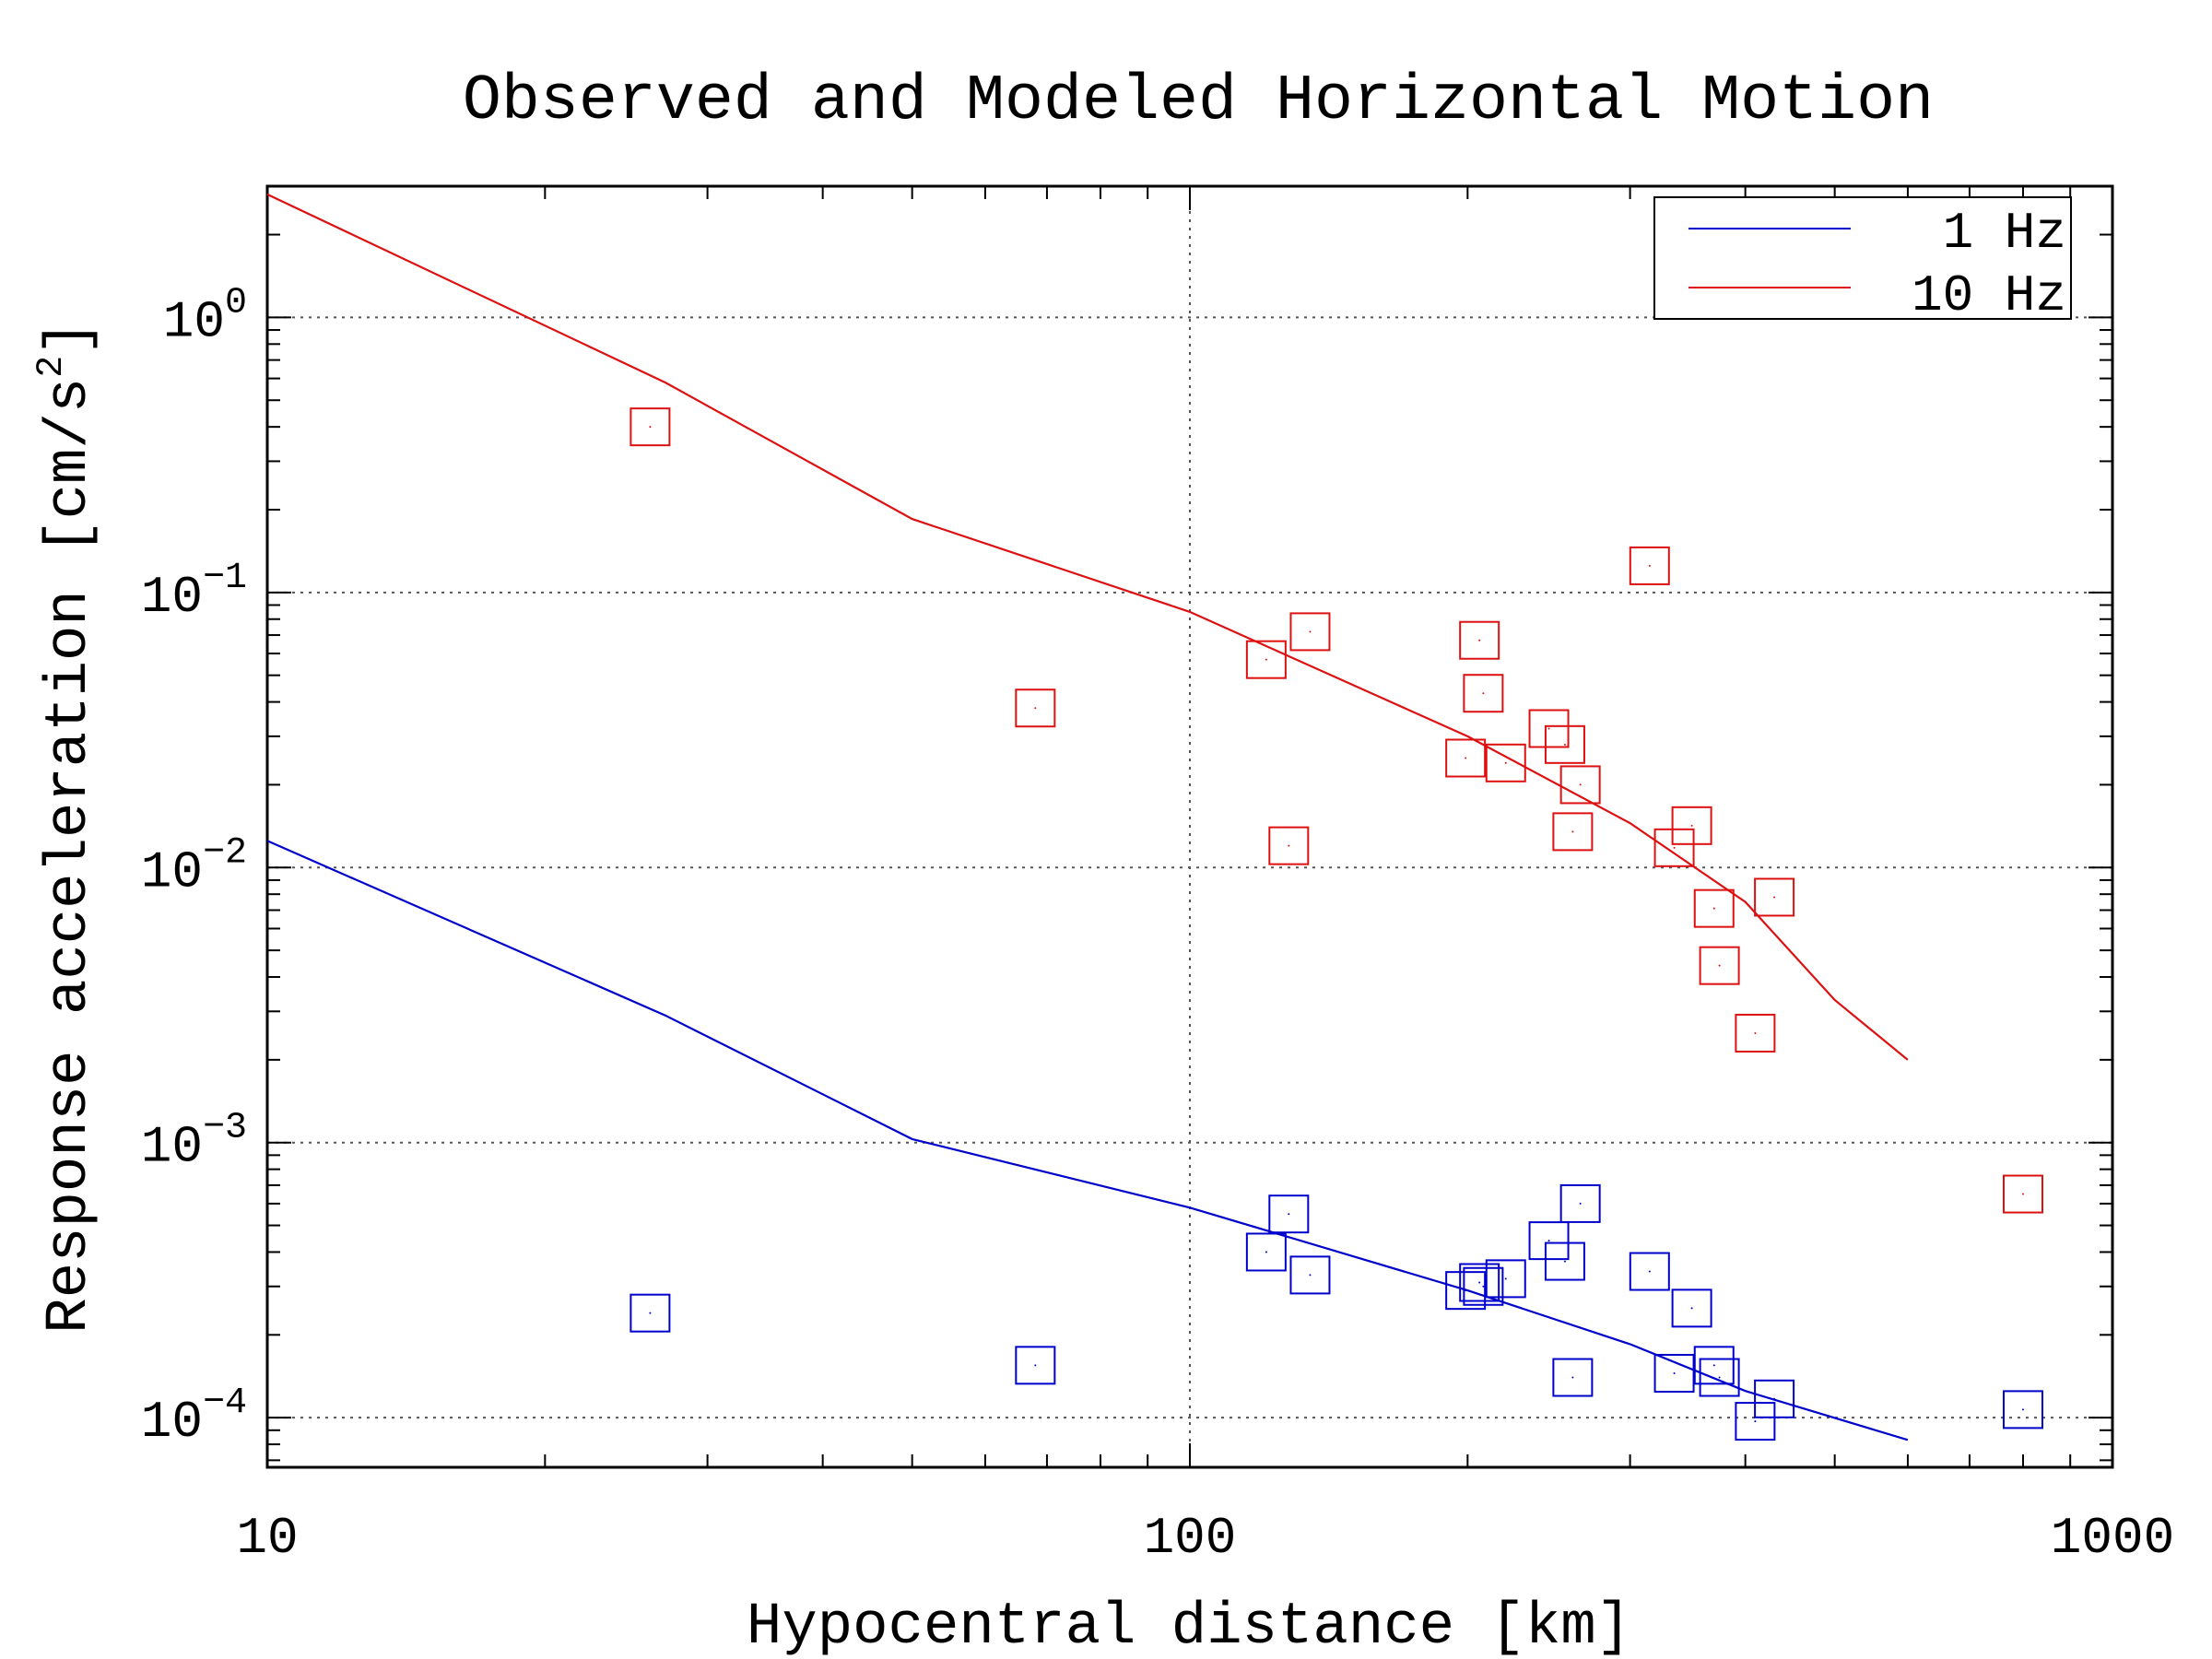 The image size is (2212, 1659). What do you see at coordinates (225, 853) in the screenshot?
I see `y-tick-exp: −2` at bounding box center [225, 853].